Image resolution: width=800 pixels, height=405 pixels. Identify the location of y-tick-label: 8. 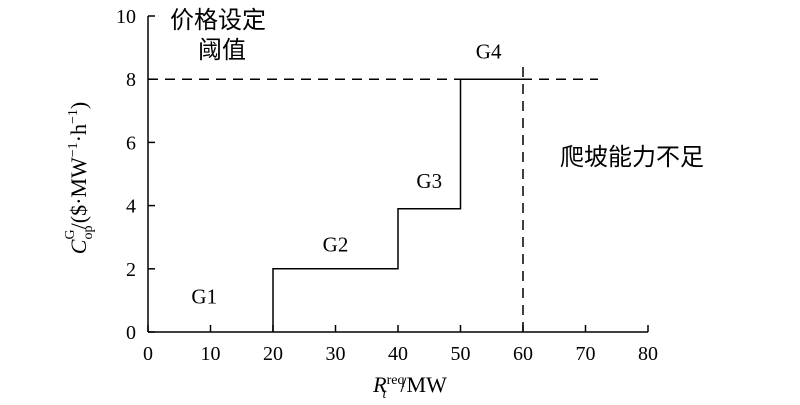
(131, 80).